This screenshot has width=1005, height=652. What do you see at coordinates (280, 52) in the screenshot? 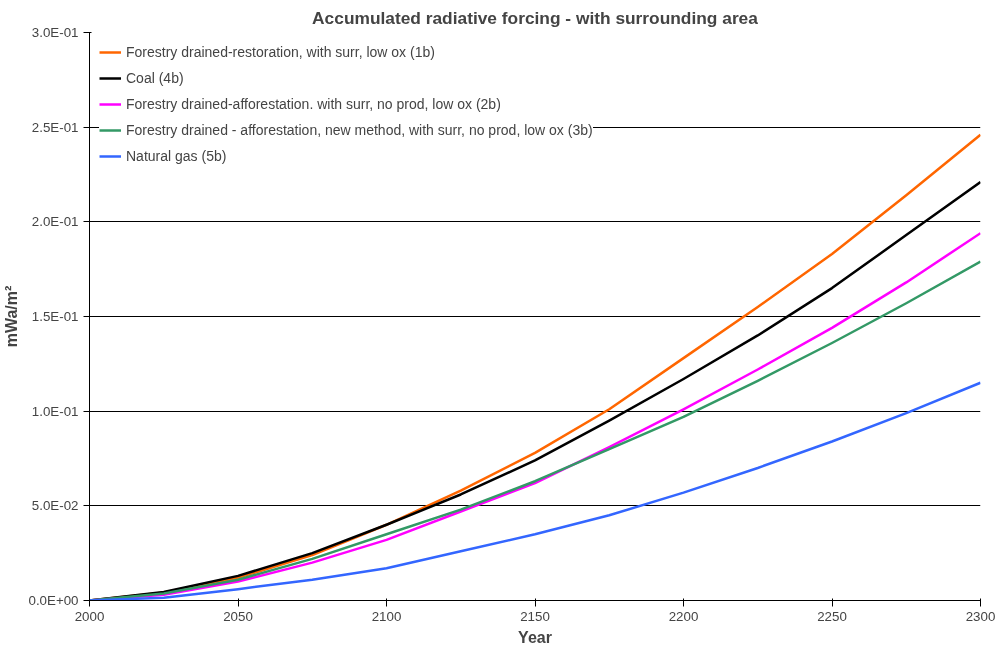
I see `legend-label: Forestry drained-restoration, with surr, low ox (1b)` at bounding box center [280, 52].